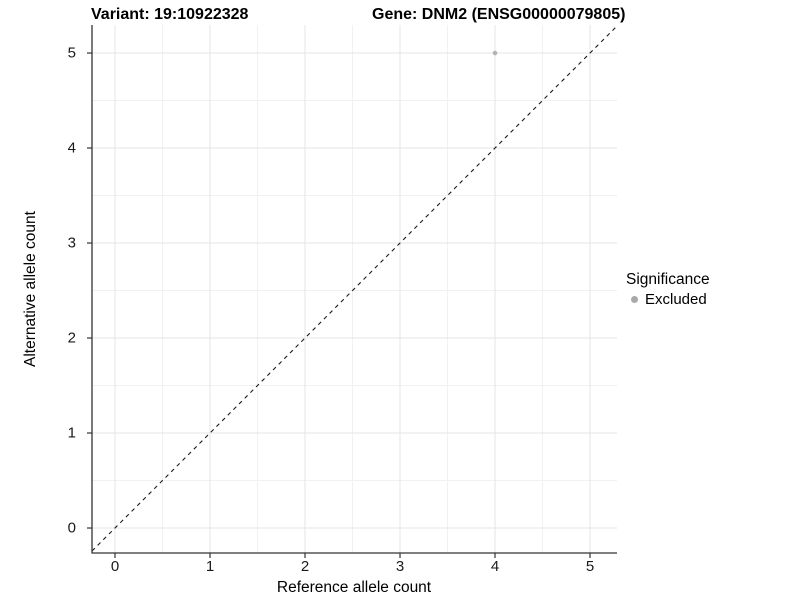  Describe the element at coordinates (400, 566) in the screenshot. I see `x-tick-label: 3` at that location.